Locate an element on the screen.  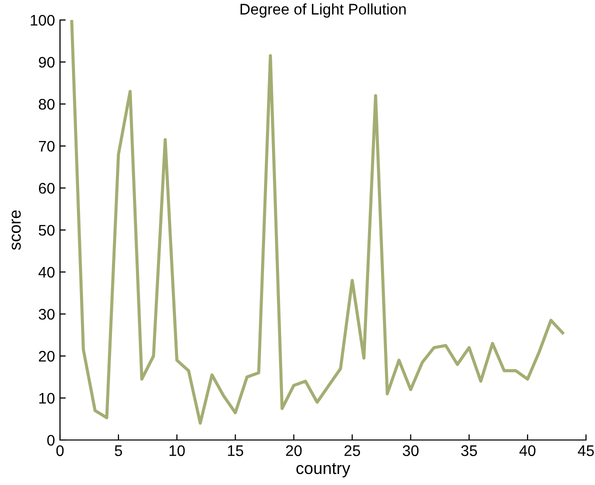
y-tick-label: 90 is located at coordinates (46, 62).